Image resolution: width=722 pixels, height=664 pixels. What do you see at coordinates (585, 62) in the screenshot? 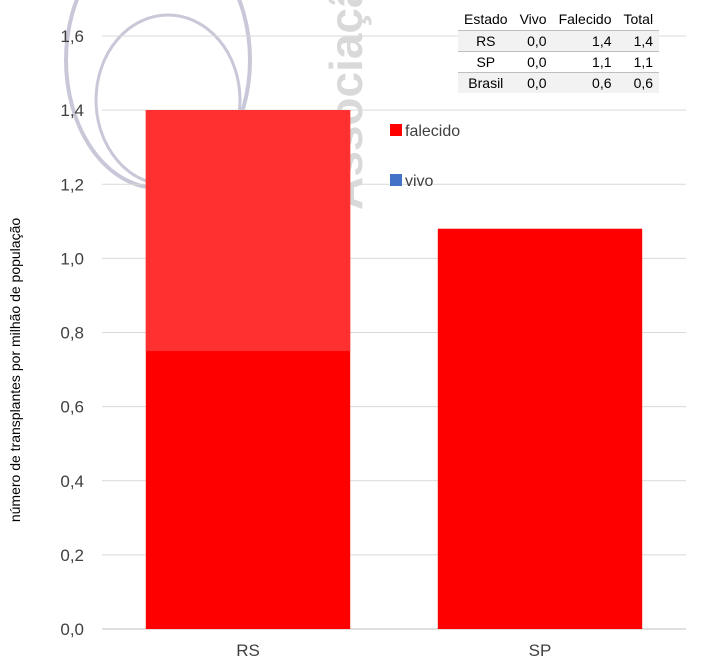
I see `table-cell-falecido: 1,1` at bounding box center [585, 62].